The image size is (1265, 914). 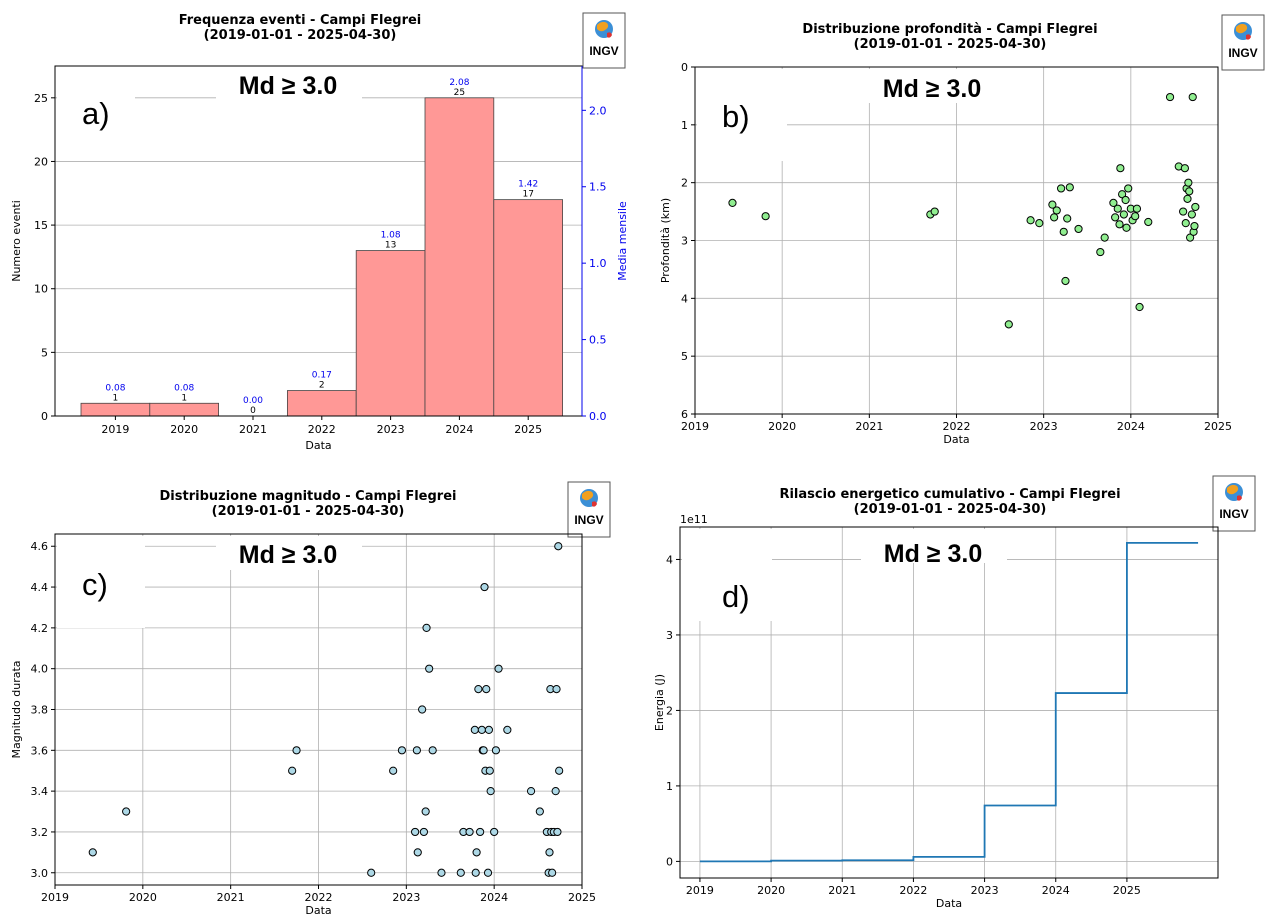 What do you see at coordinates (300, 35) in the screenshot?
I see `chart-subtitle: (2019-01-01 - 2025-04-30)` at bounding box center [300, 35].